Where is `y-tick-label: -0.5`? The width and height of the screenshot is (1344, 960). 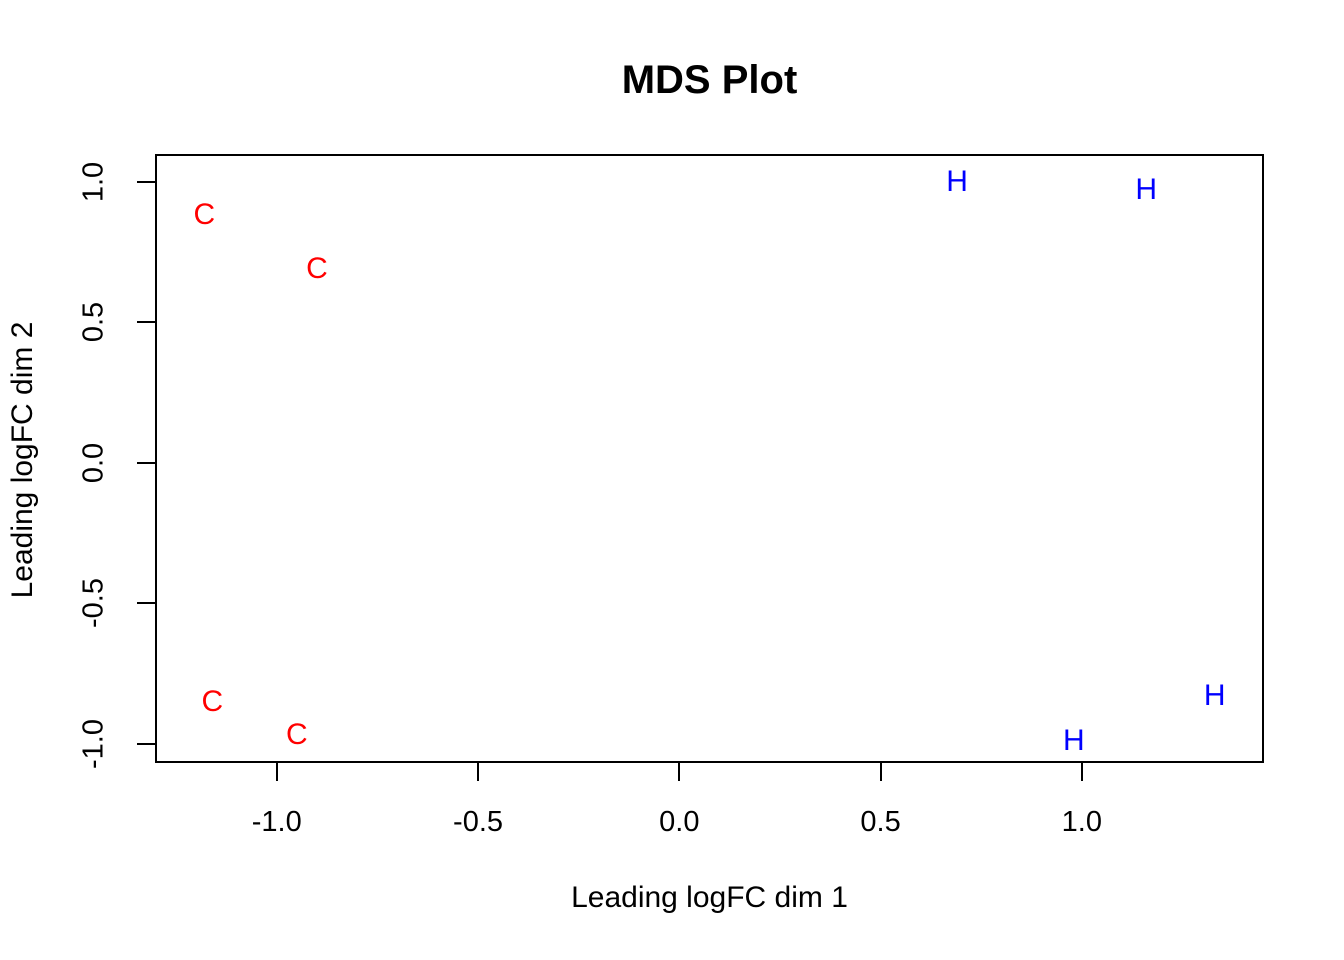 y-tick-label: -0.5 is located at coordinates (93, 603).